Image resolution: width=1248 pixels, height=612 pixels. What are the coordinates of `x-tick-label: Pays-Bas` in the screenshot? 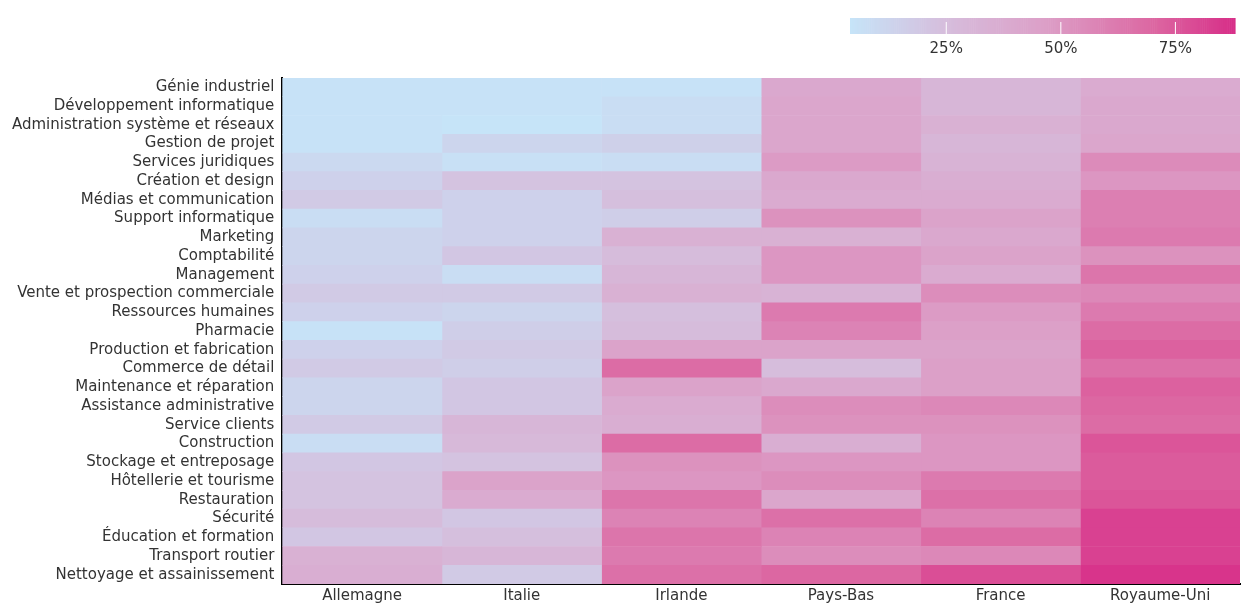 It's located at (841, 594).